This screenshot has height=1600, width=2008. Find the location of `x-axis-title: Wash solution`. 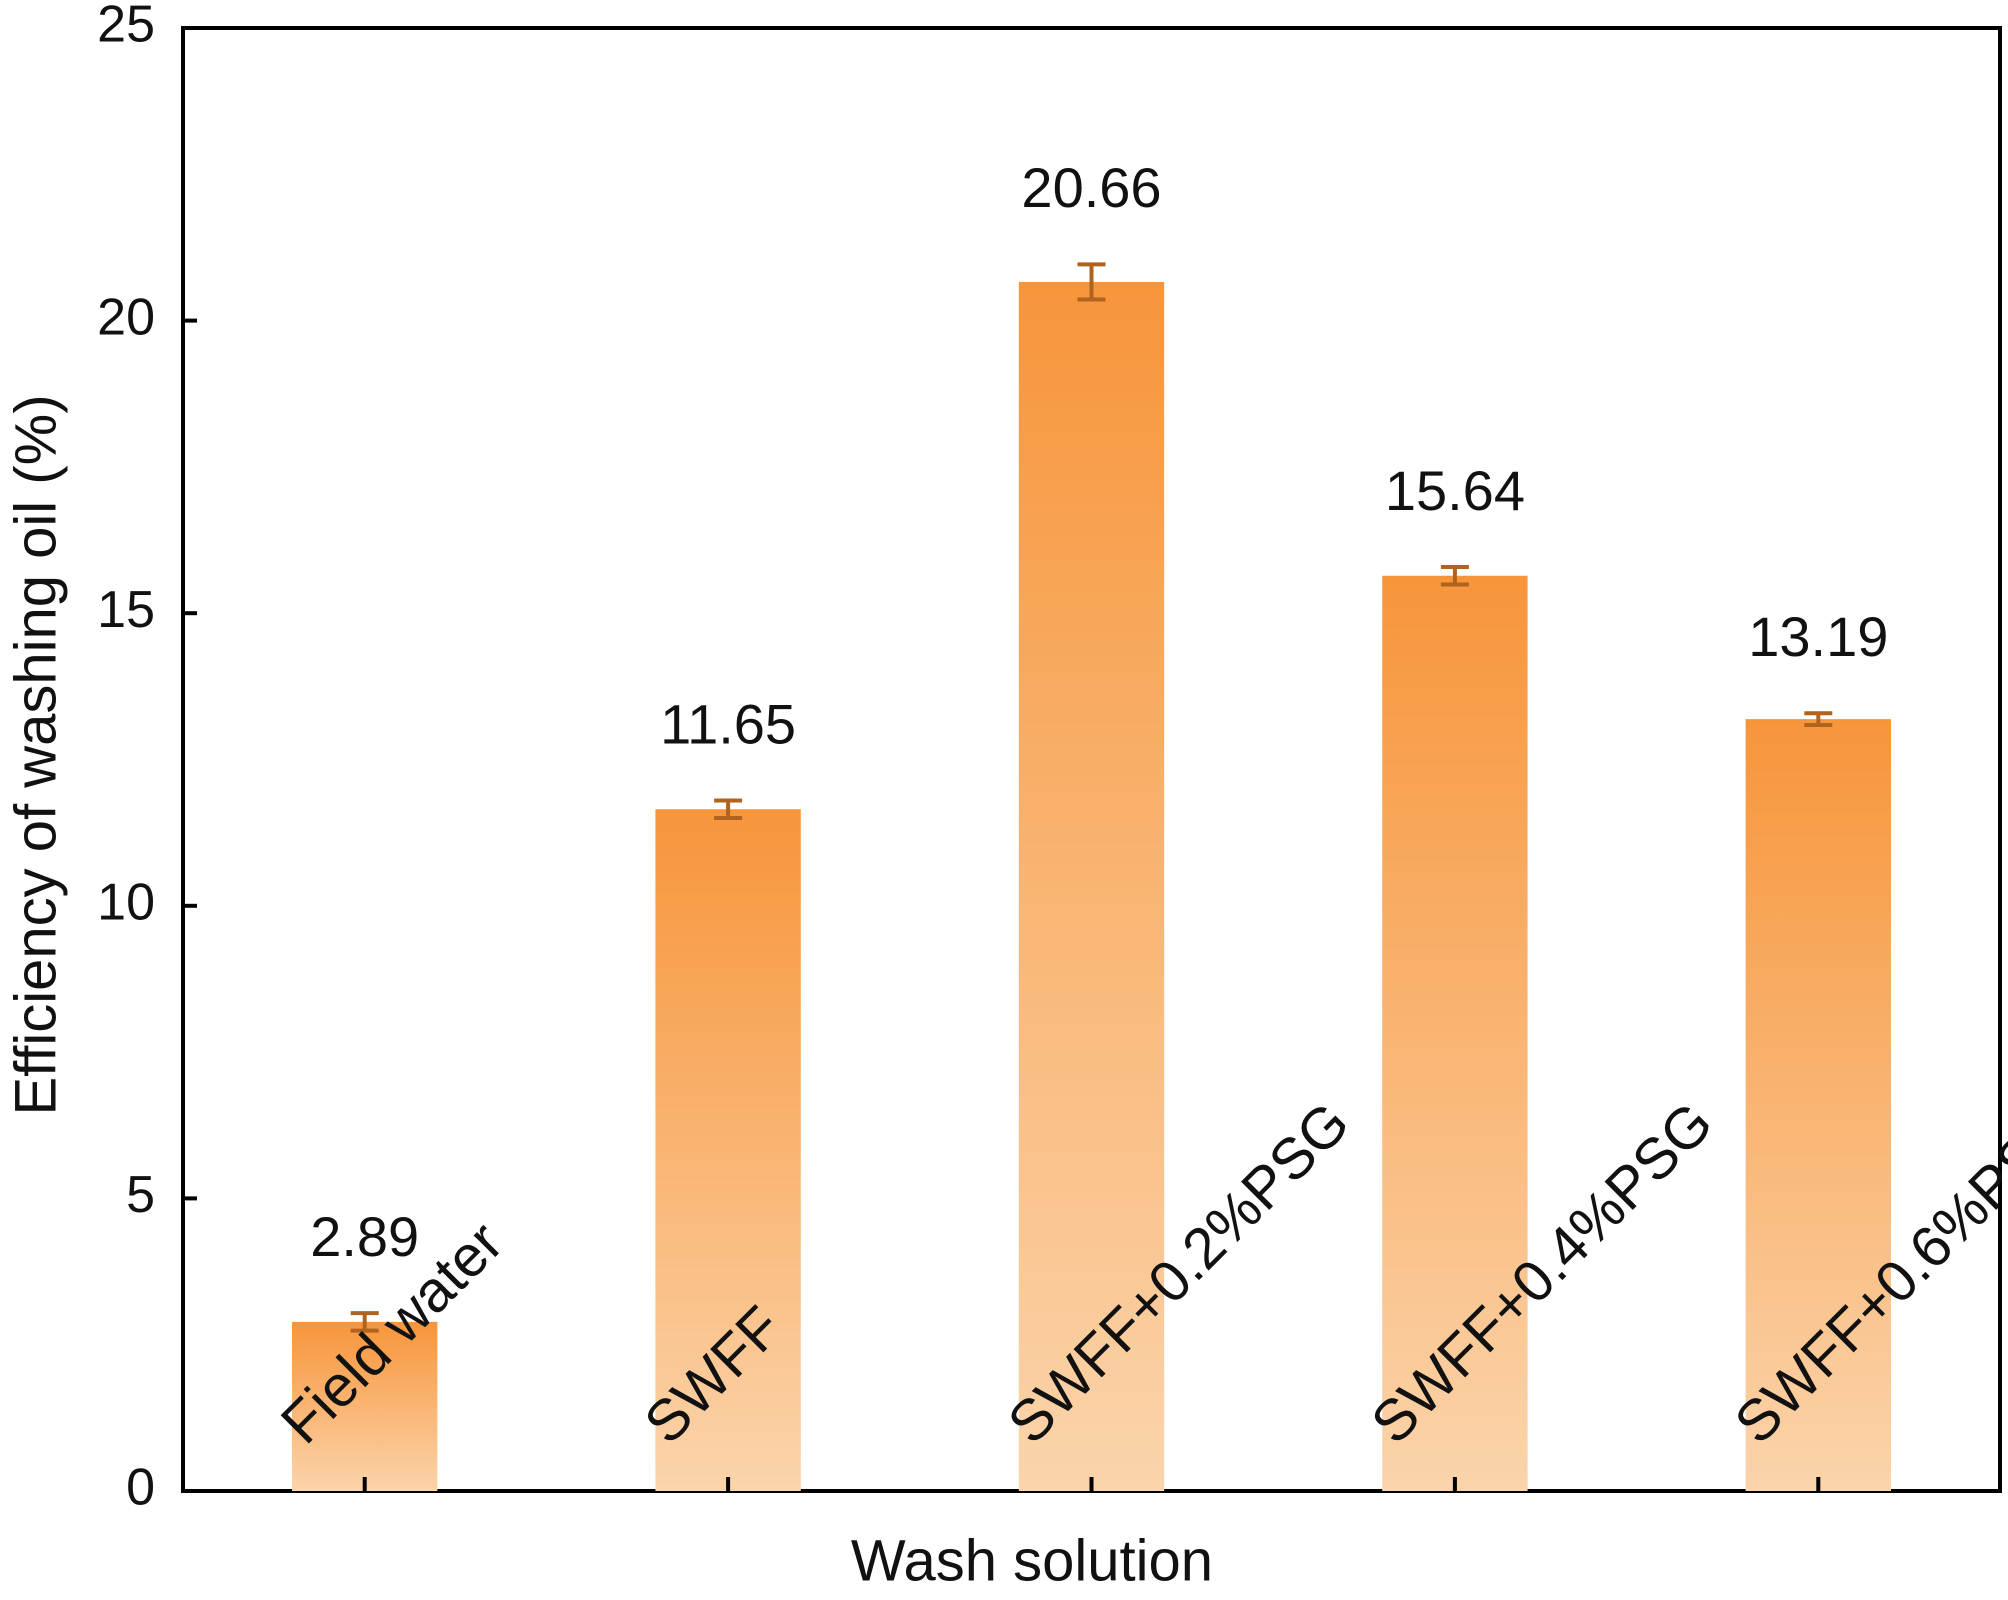

x-axis-title: Wash solution is located at coordinates (1032, 1560).